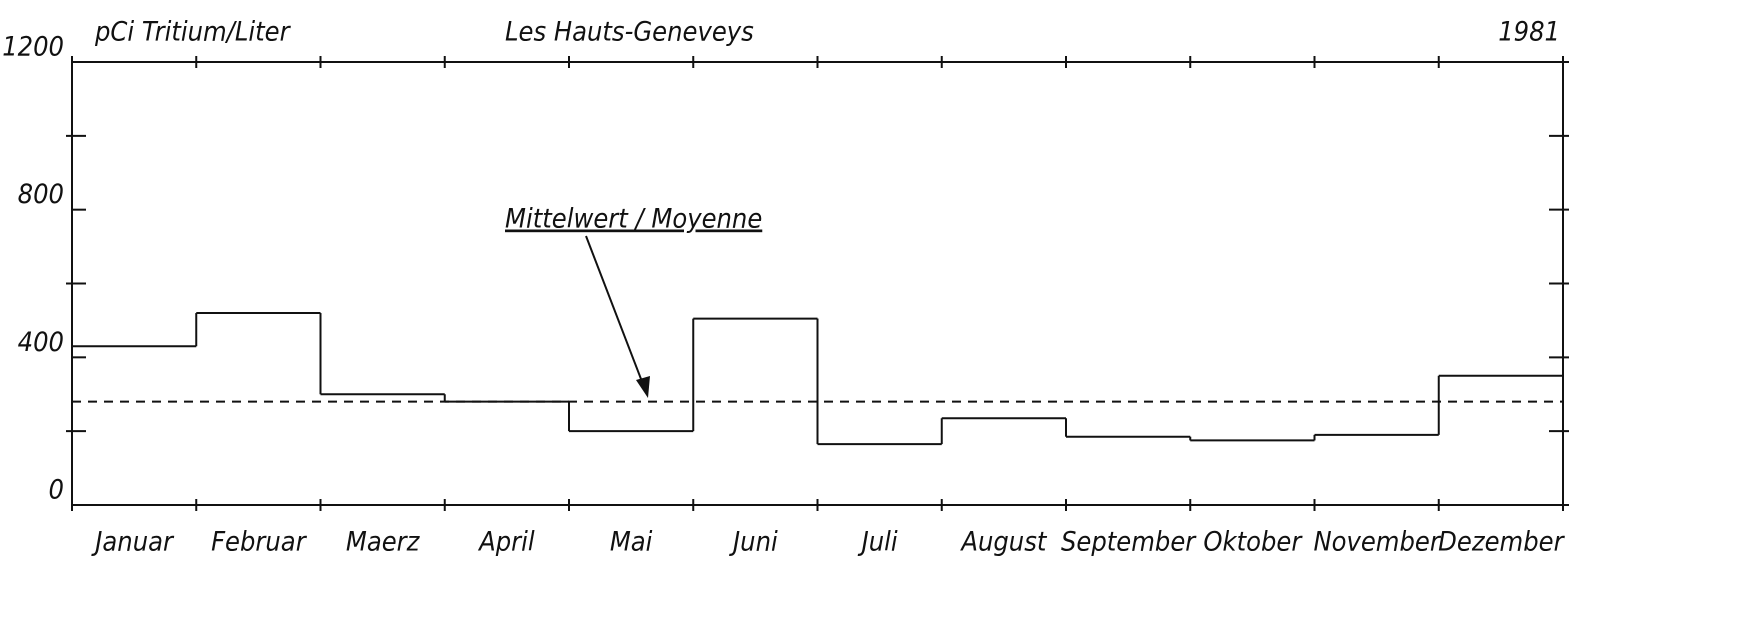 The image size is (1749, 632). Describe the element at coordinates (41, 342) in the screenshot. I see `y-tick-label: 400` at that location.